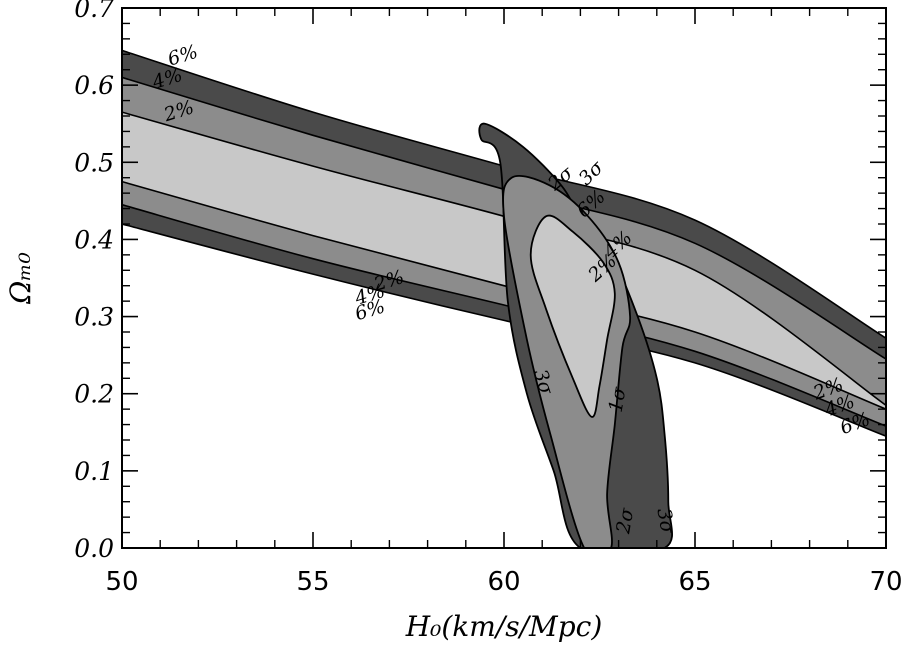 The image size is (906, 646). What do you see at coordinates (94, 11) in the screenshot?
I see `y-tick-label: 0.7` at bounding box center [94, 11].